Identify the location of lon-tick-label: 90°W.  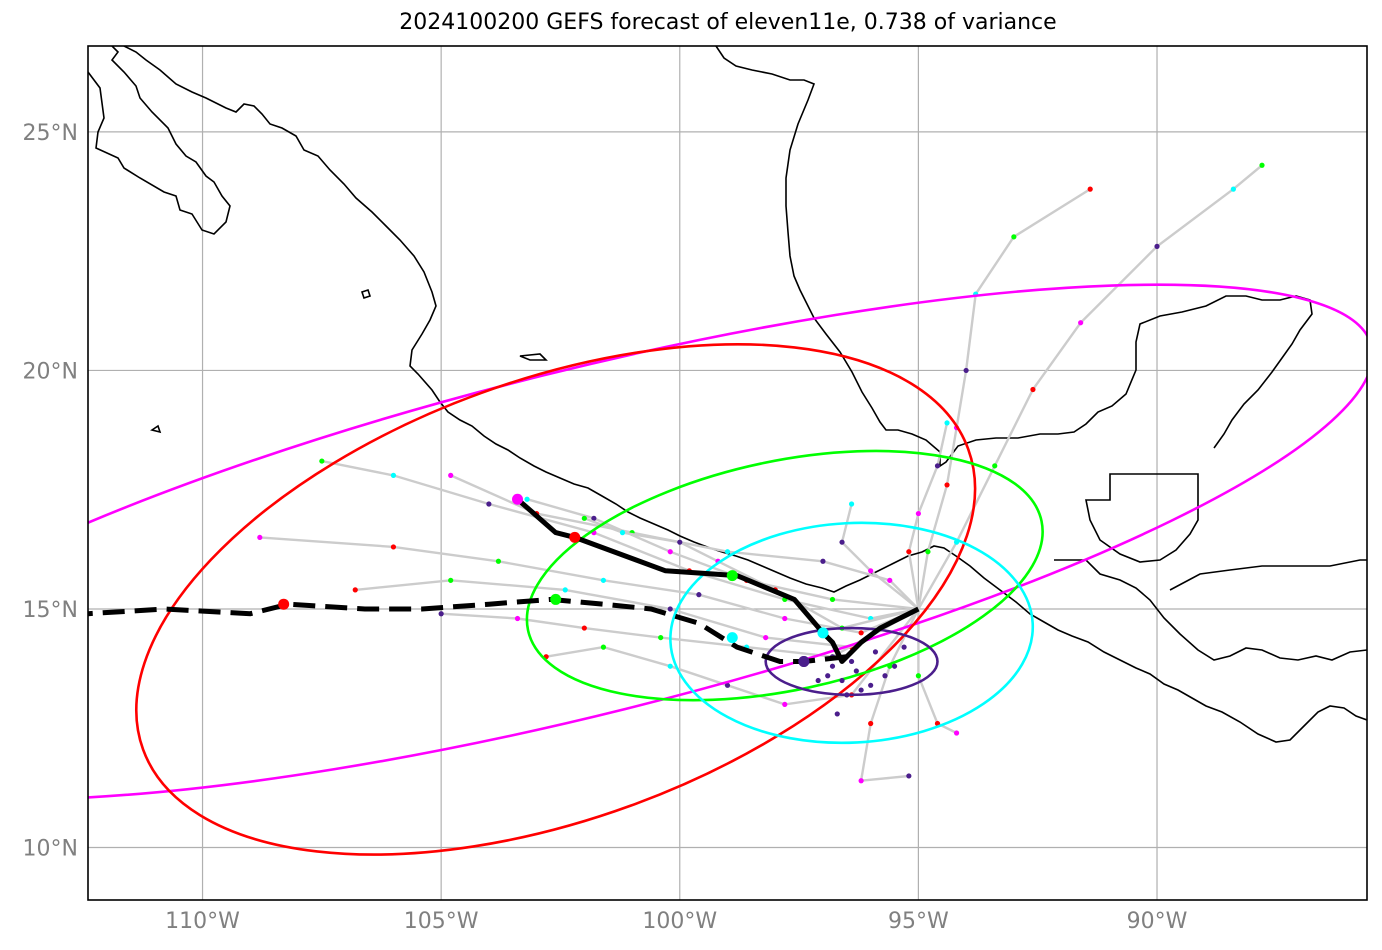
(1157, 921).